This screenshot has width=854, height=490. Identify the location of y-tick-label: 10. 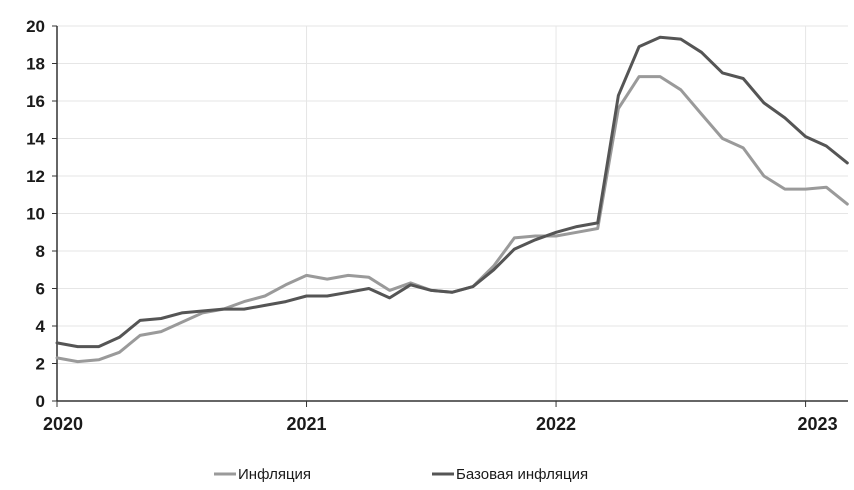
(35, 214).